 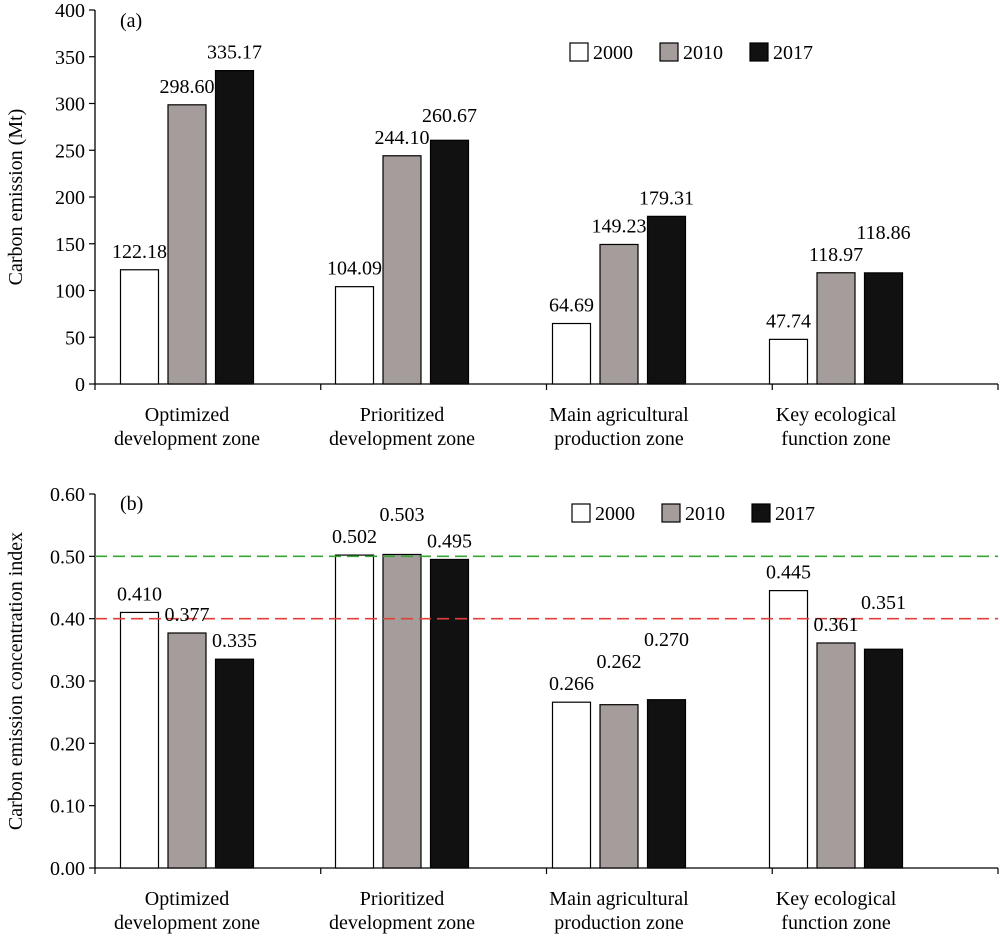 What do you see at coordinates (836, 255) in the screenshot?
I see `value-label-2010-4: 118.97` at bounding box center [836, 255].